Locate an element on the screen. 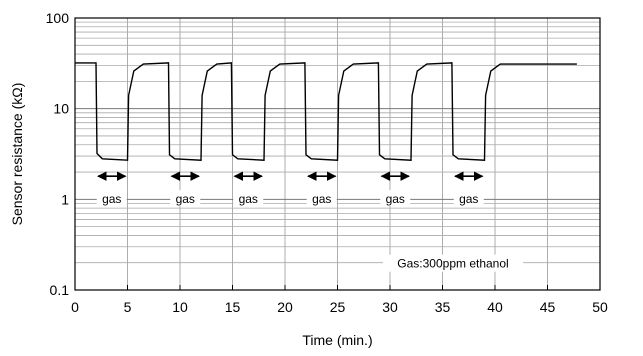 This screenshot has width=643, height=356. x-tick-label: 10 is located at coordinates (180, 307).